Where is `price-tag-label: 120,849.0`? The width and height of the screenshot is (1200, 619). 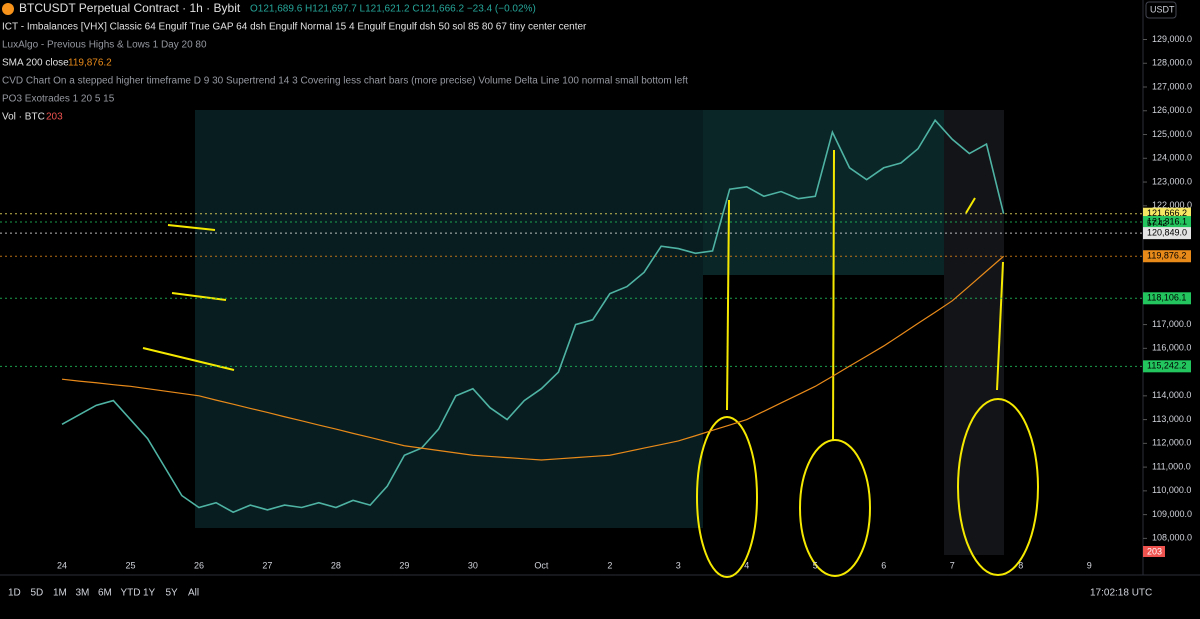 price-tag-label: 120,849.0 is located at coordinates (1167, 233).